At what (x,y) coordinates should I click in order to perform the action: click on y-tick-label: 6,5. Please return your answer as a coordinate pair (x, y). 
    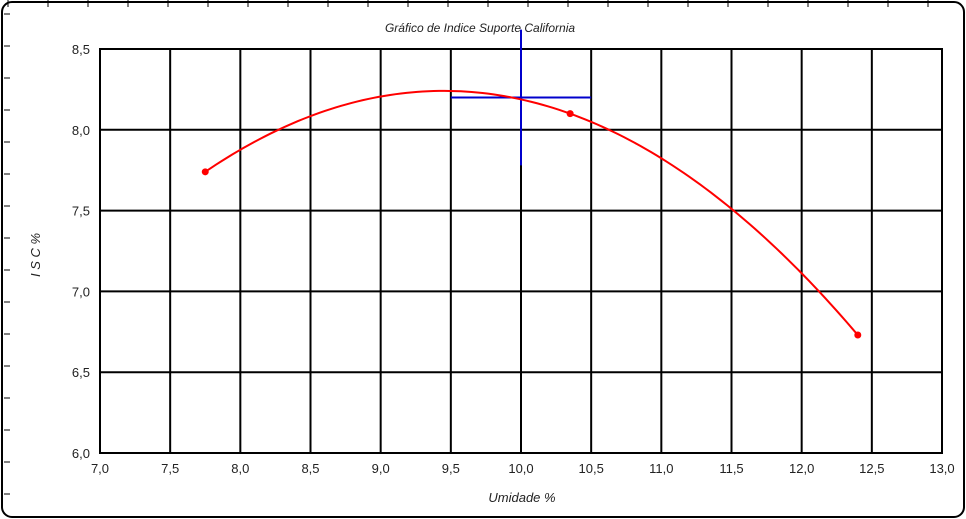
    Looking at the image, I should click on (81, 372).